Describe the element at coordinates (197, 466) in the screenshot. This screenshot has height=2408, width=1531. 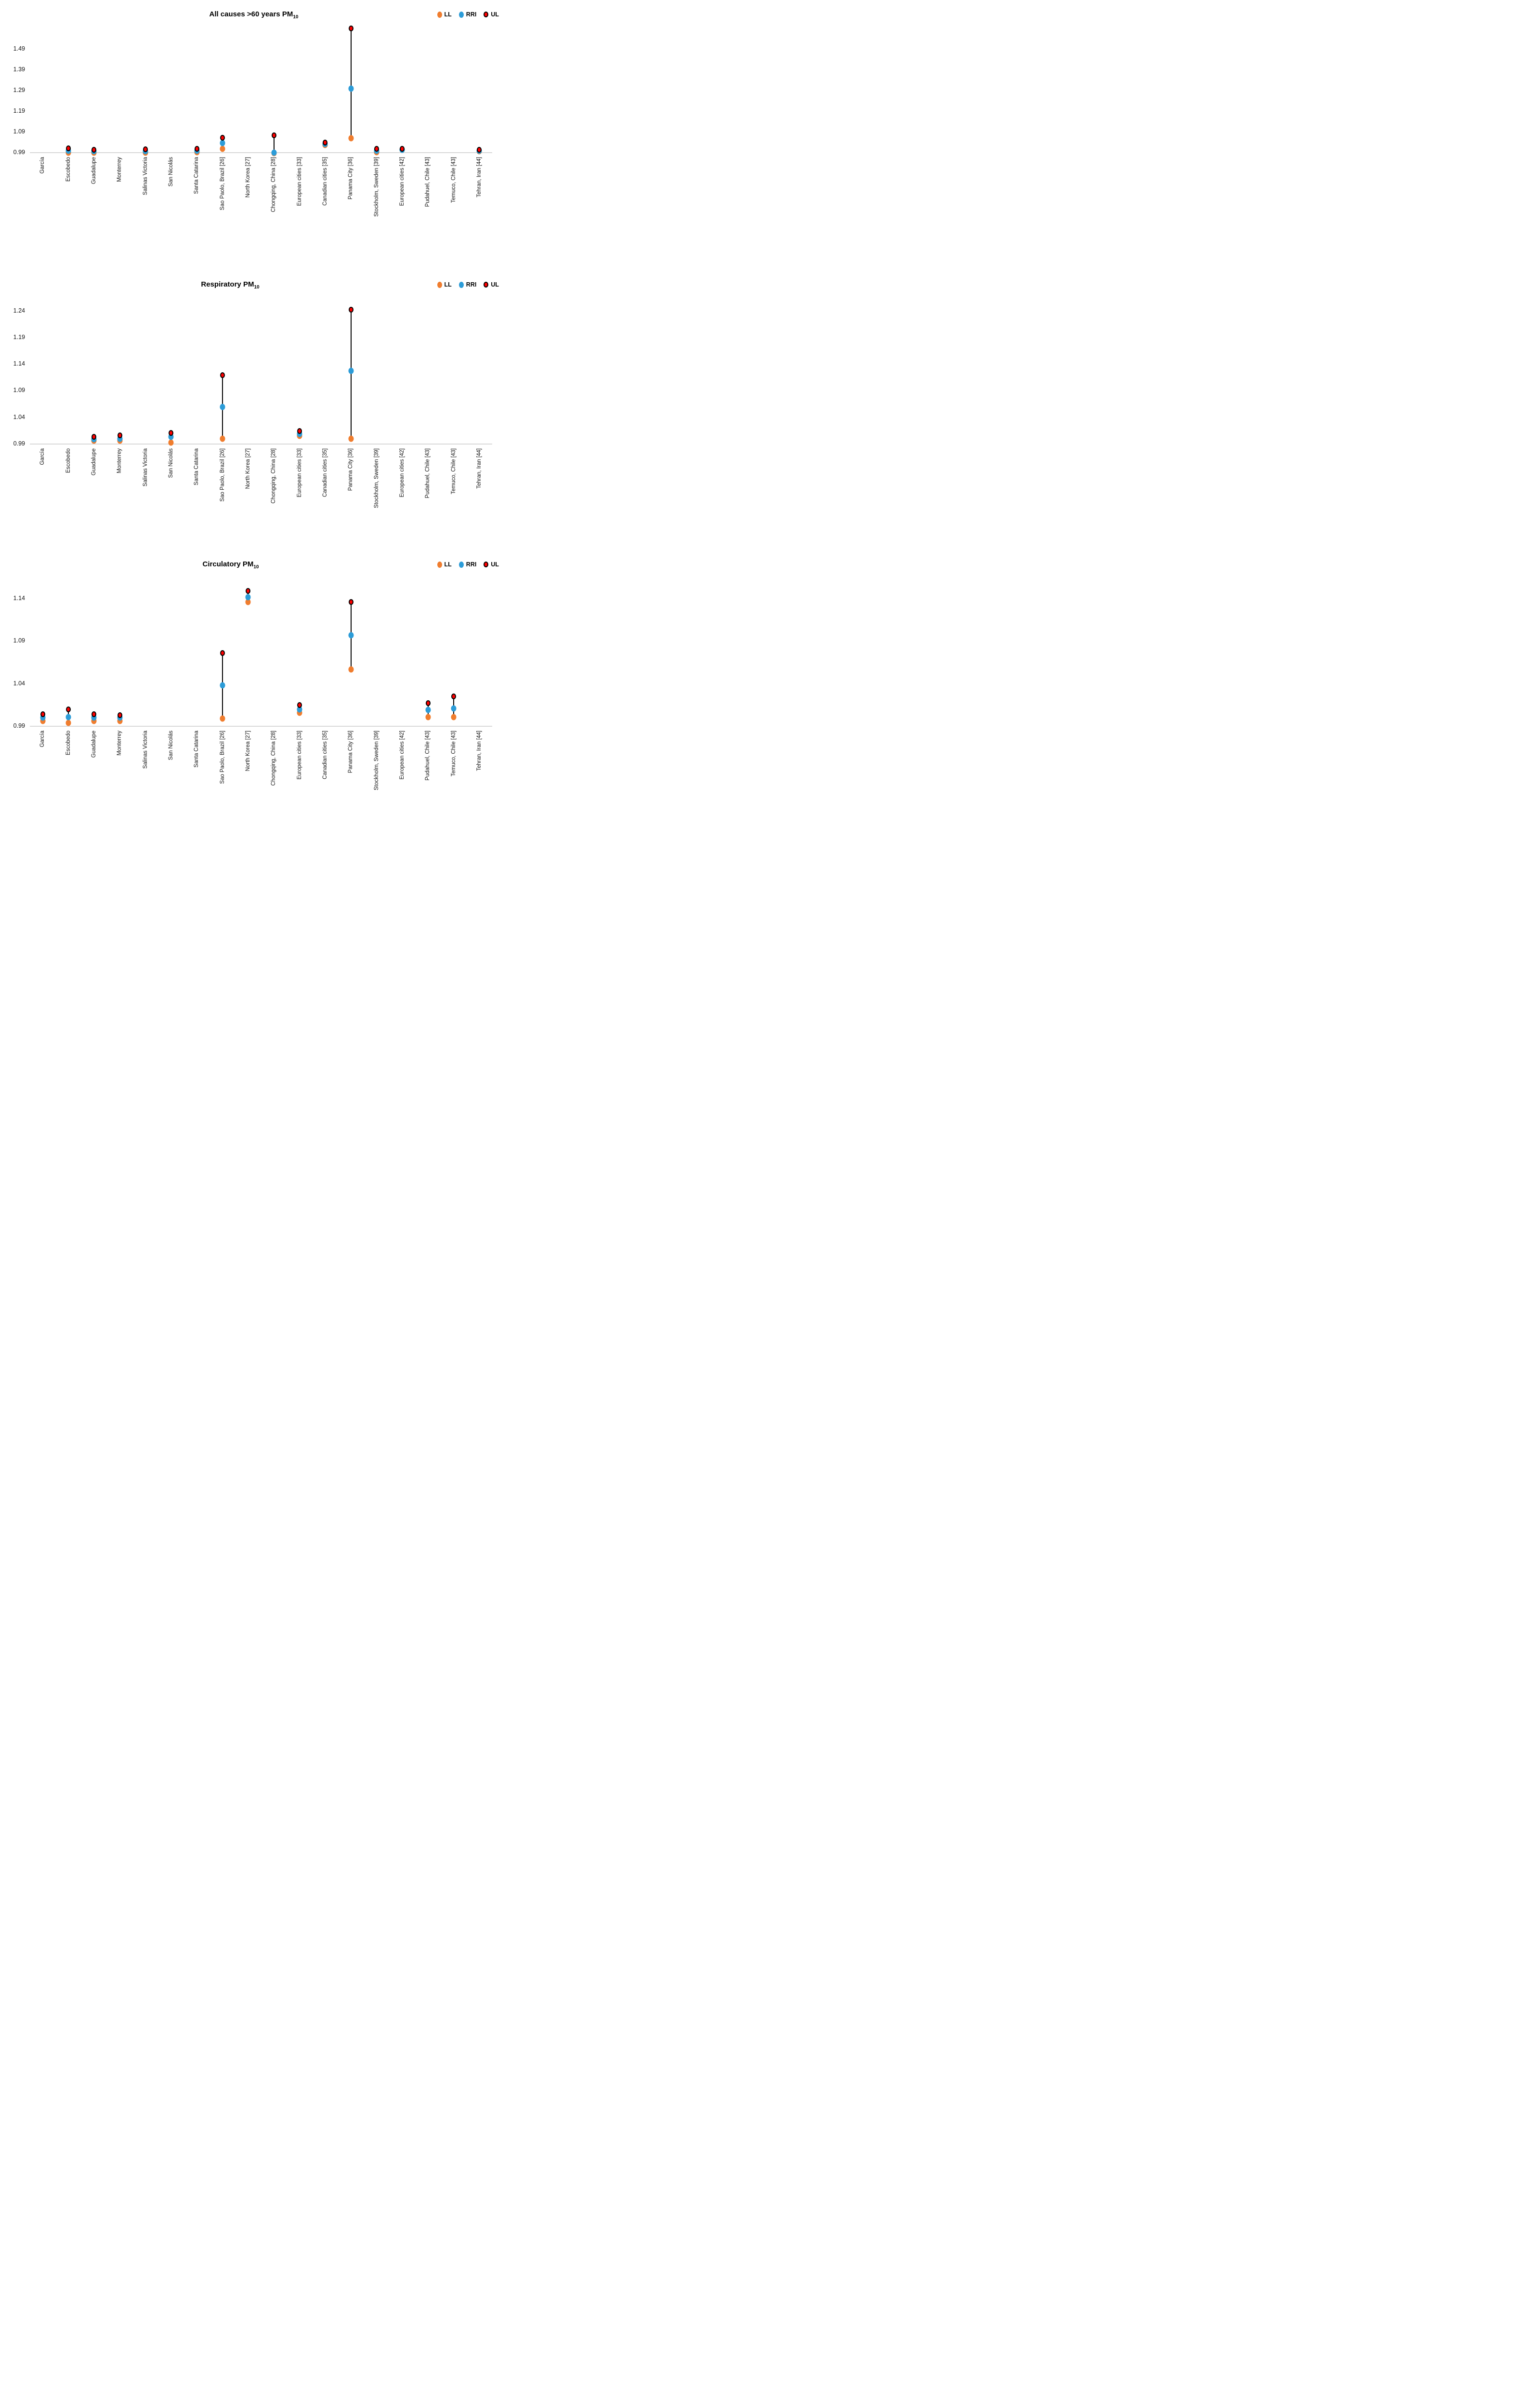
I see `x-tick-label: Santa Catarina` at that location.